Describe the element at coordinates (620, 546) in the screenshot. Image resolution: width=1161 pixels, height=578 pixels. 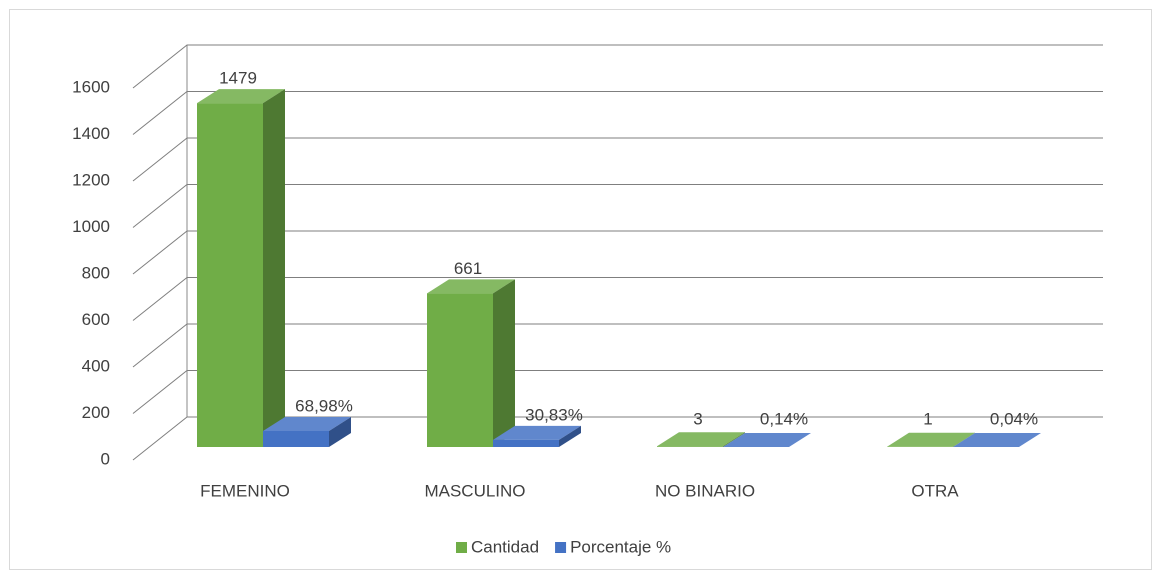
I see `legend-label: Porcentaje %` at that location.